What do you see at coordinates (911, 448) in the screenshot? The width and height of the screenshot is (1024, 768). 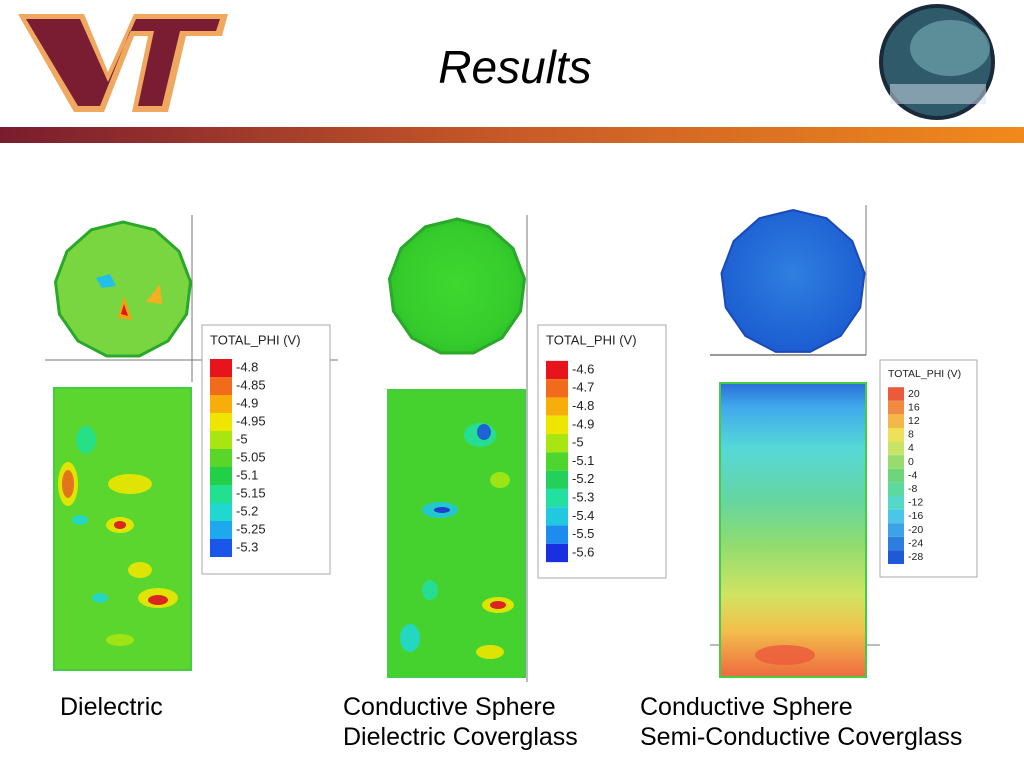 I see `legend-label: 4` at bounding box center [911, 448].